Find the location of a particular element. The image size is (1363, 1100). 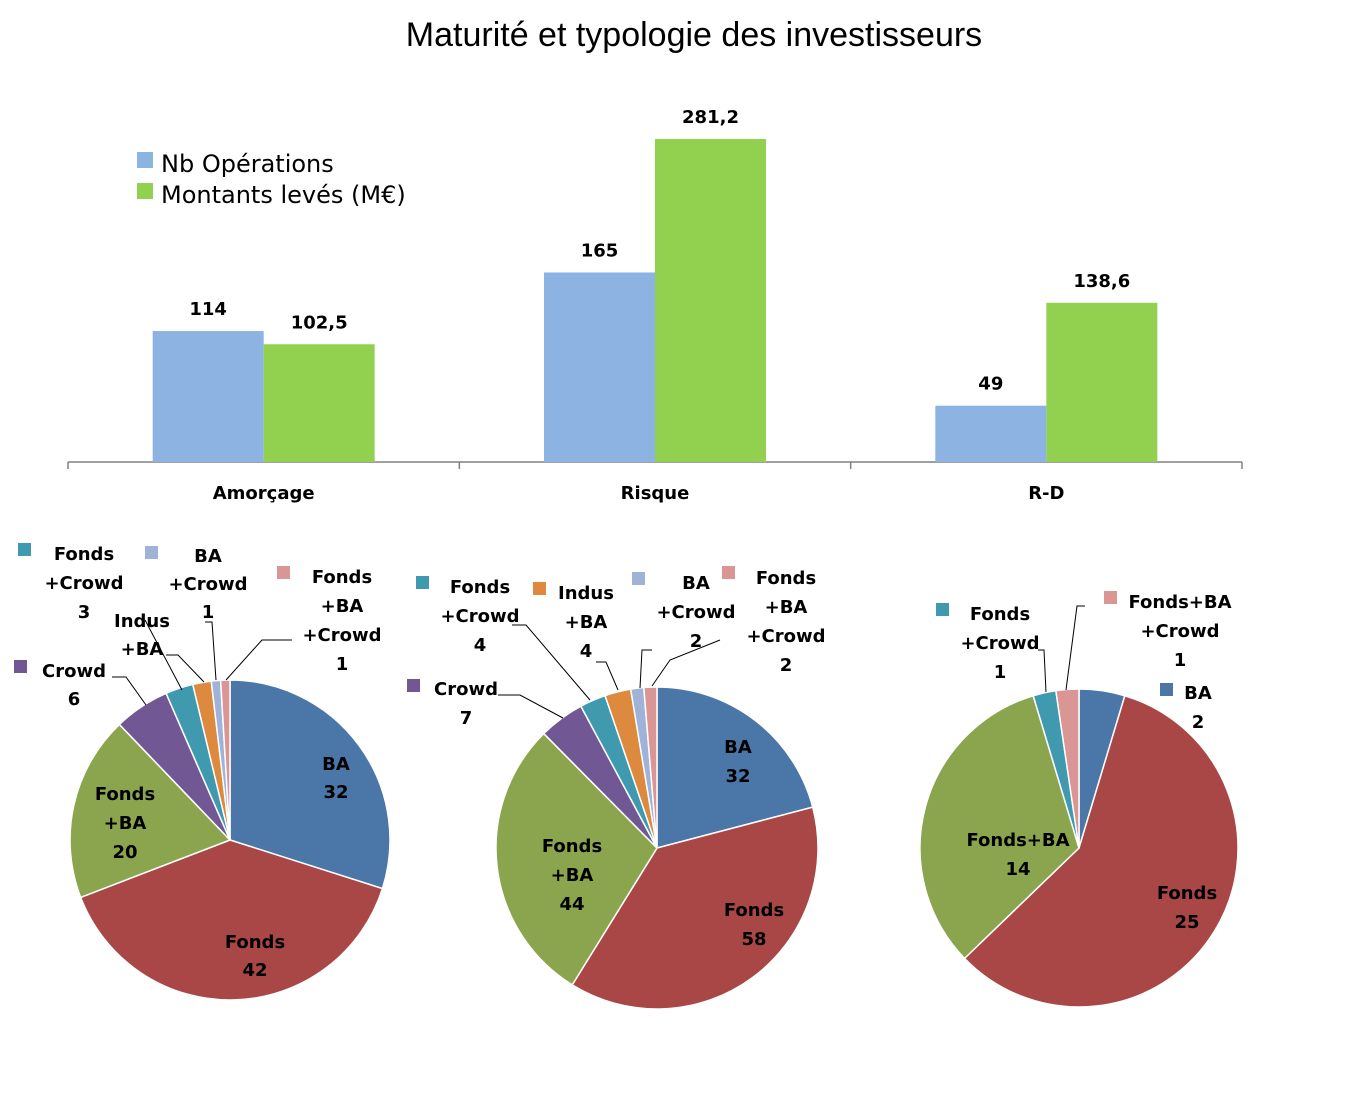

pie-label-fonds: Fonds 58 is located at coordinates (754, 925).